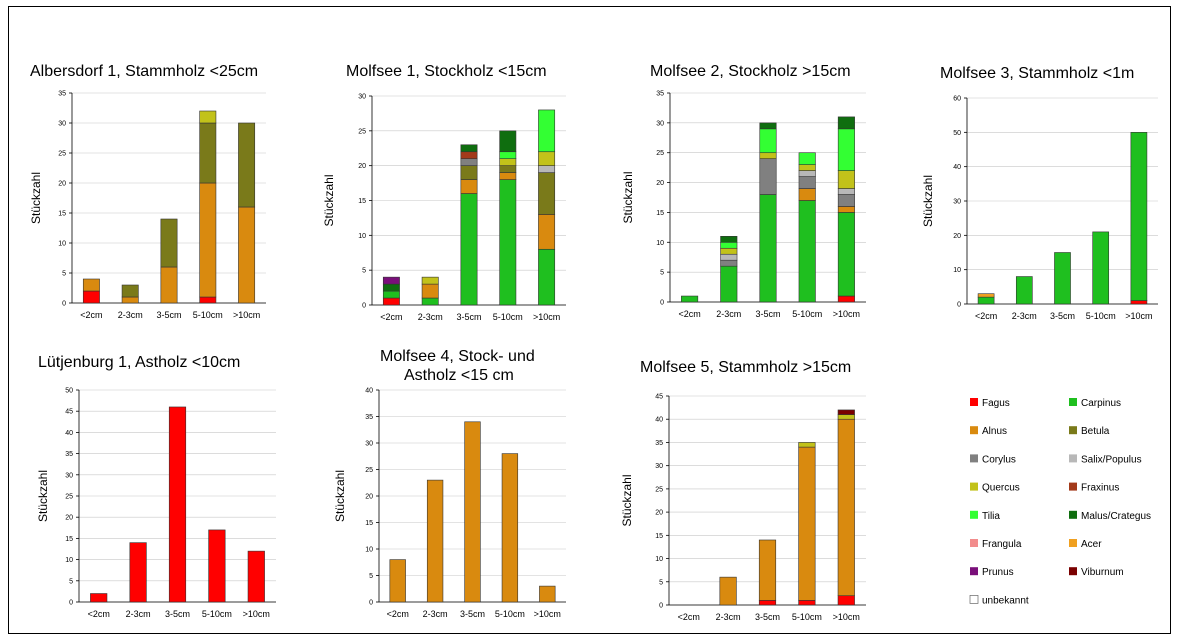  What do you see at coordinates (446, 71) in the screenshot?
I see `chart-title: Molfsee 1, Stockholz <15cm` at bounding box center [446, 71].